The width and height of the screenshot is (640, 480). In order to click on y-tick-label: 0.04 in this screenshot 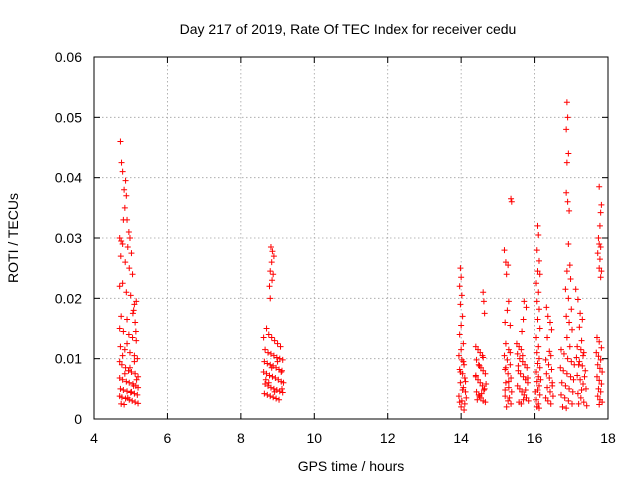, I will do `click(68, 178)`.